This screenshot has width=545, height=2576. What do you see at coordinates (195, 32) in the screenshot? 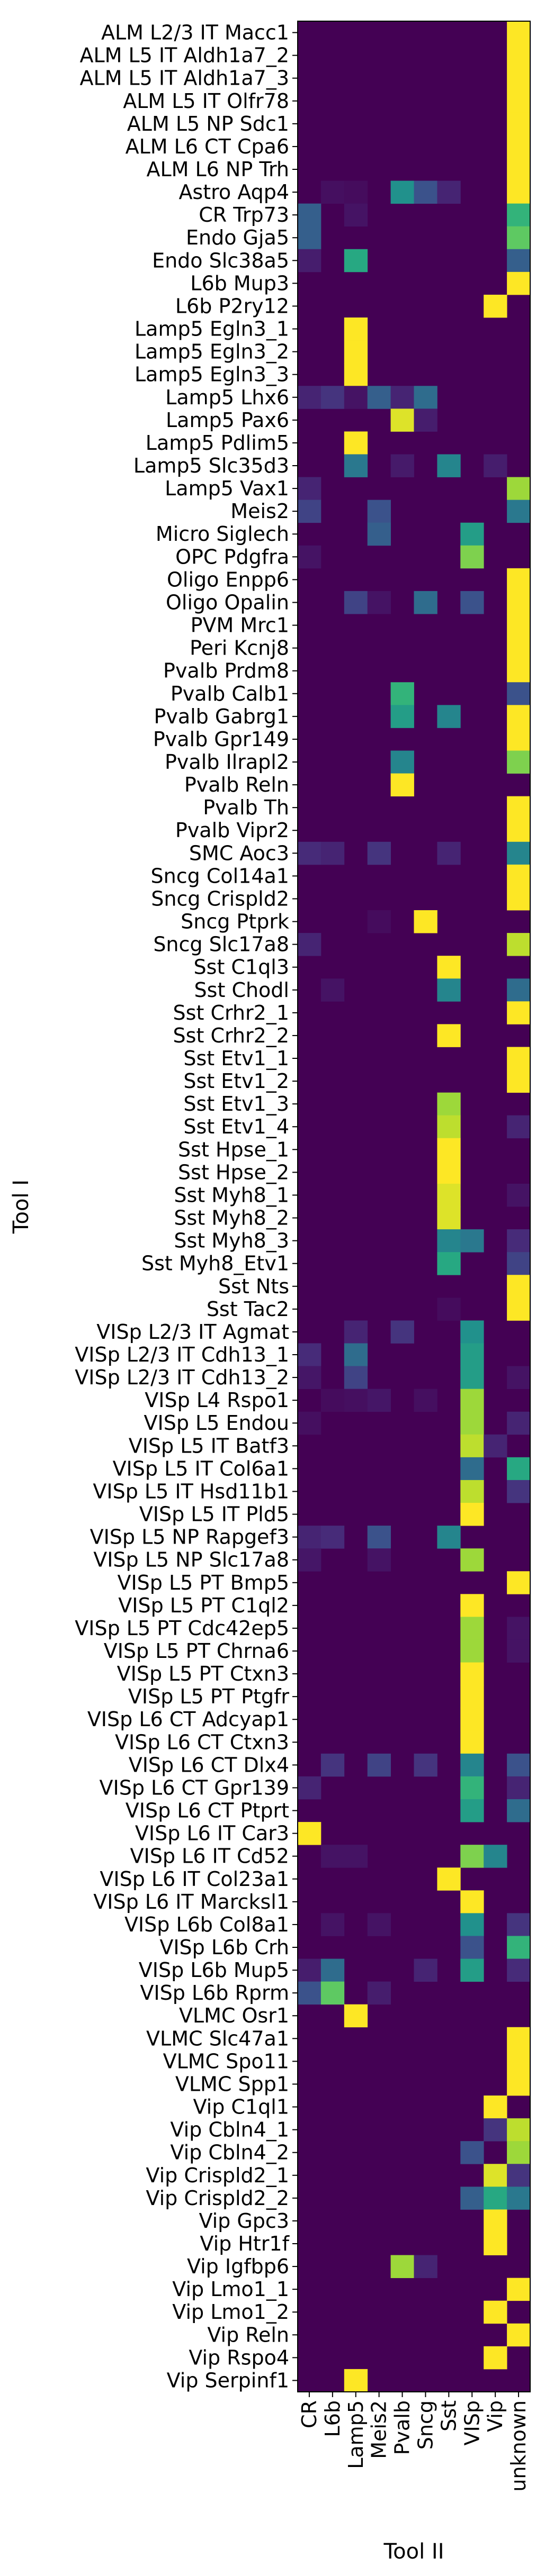
I see `y-tick-label: ALM L2/3 IT Macc1` at bounding box center [195, 32].